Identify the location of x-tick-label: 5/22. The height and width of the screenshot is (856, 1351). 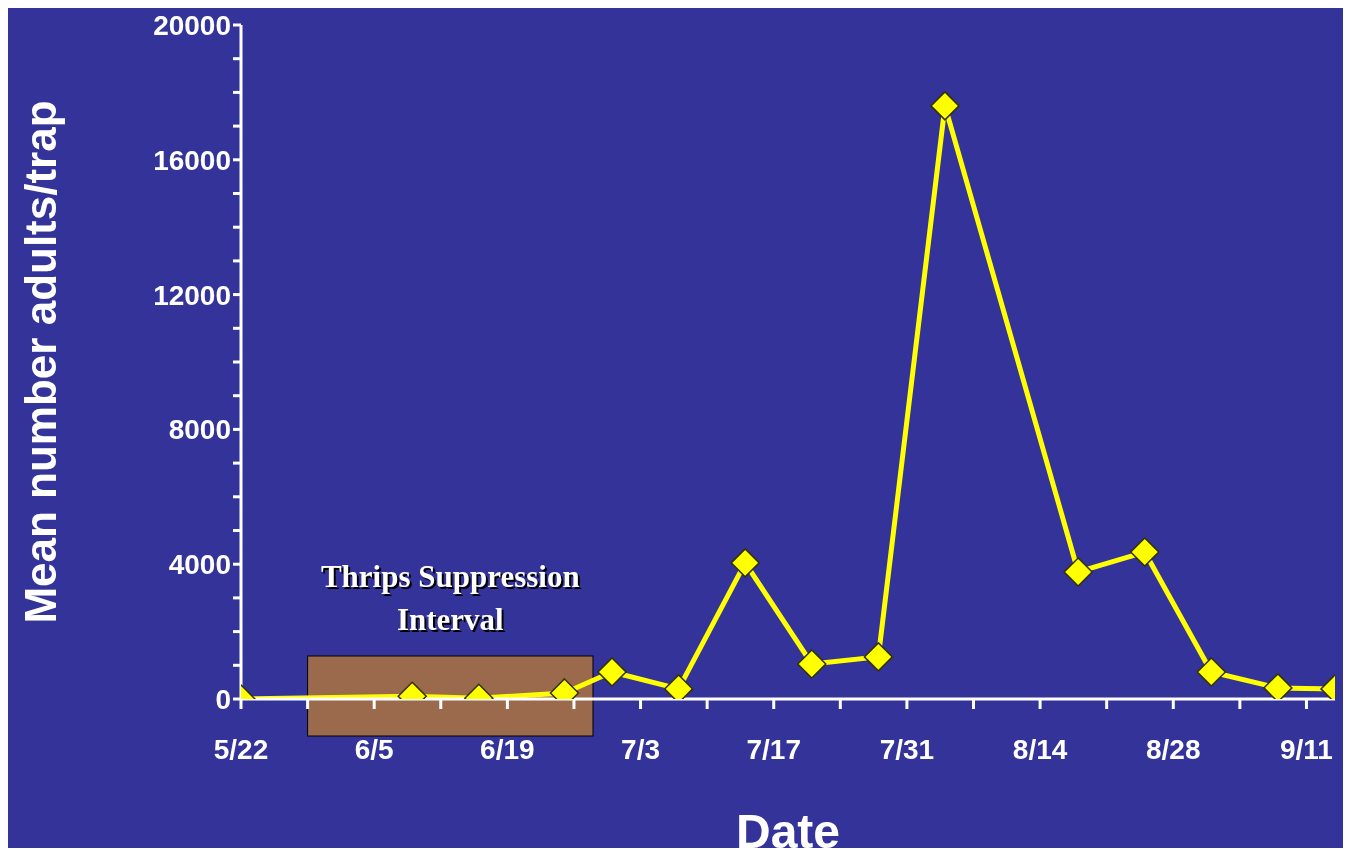
(241, 749).